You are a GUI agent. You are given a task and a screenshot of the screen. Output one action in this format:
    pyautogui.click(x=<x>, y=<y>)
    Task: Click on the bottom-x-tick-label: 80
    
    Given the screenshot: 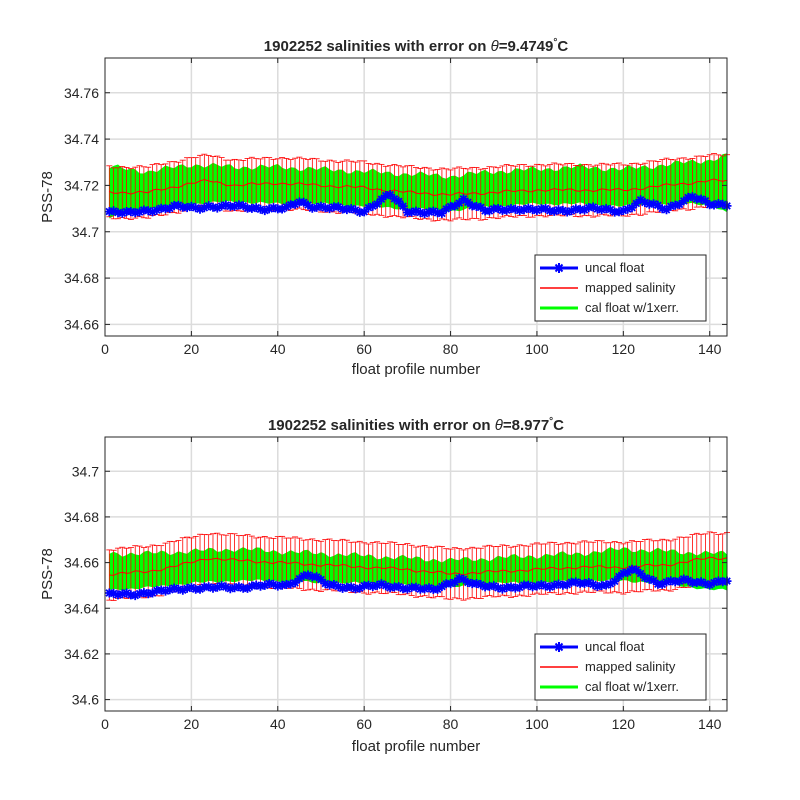 What is the action you would take?
    pyautogui.click(x=451, y=724)
    